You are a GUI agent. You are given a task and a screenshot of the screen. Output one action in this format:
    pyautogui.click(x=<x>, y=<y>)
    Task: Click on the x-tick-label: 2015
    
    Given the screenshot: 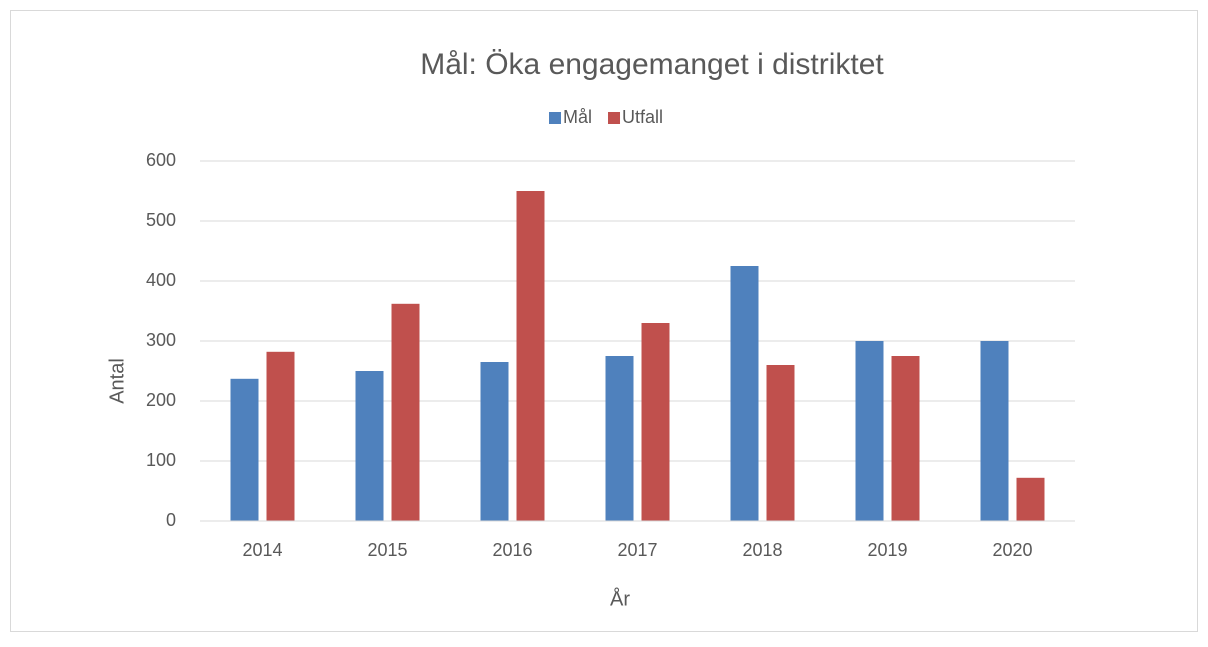 What is the action you would take?
    pyautogui.click(x=387, y=550)
    